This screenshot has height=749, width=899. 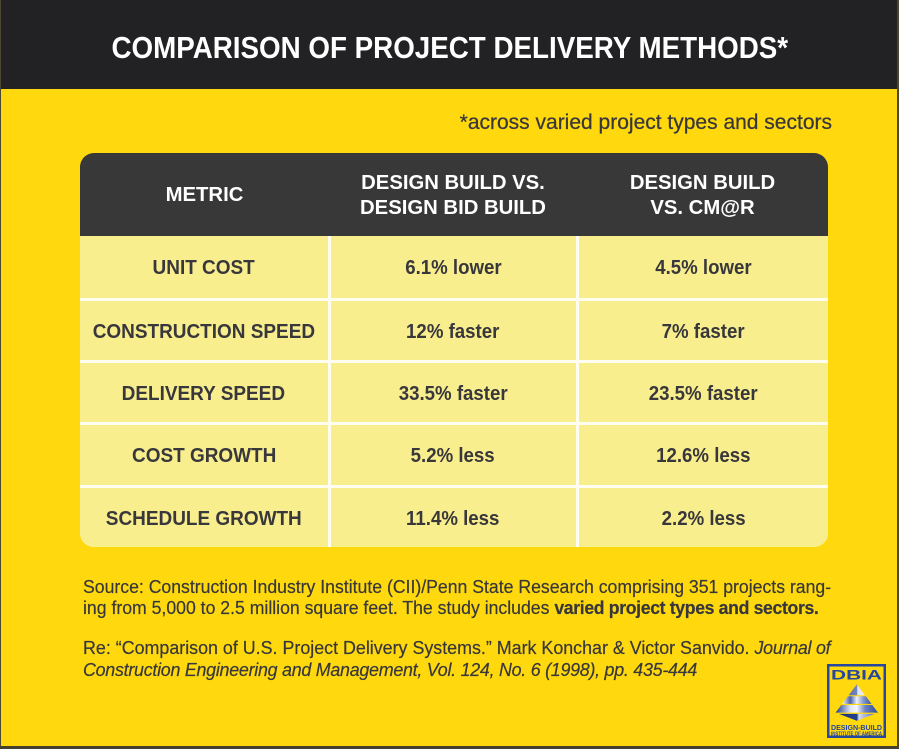 What do you see at coordinates (856, 735) in the screenshot?
I see `svg-text: INSTITUTE OF AMERICA` at bounding box center [856, 735].